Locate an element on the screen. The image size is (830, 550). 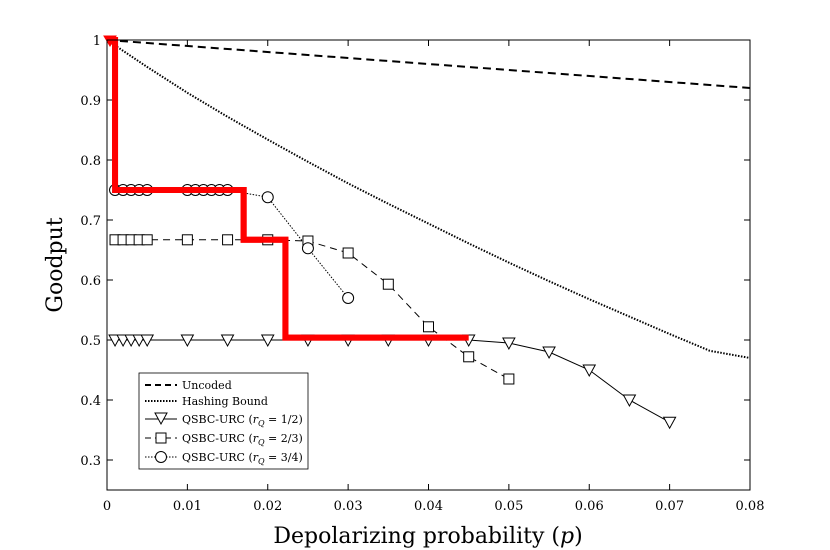
x-axis-title-var: p is located at coordinates (567, 536).